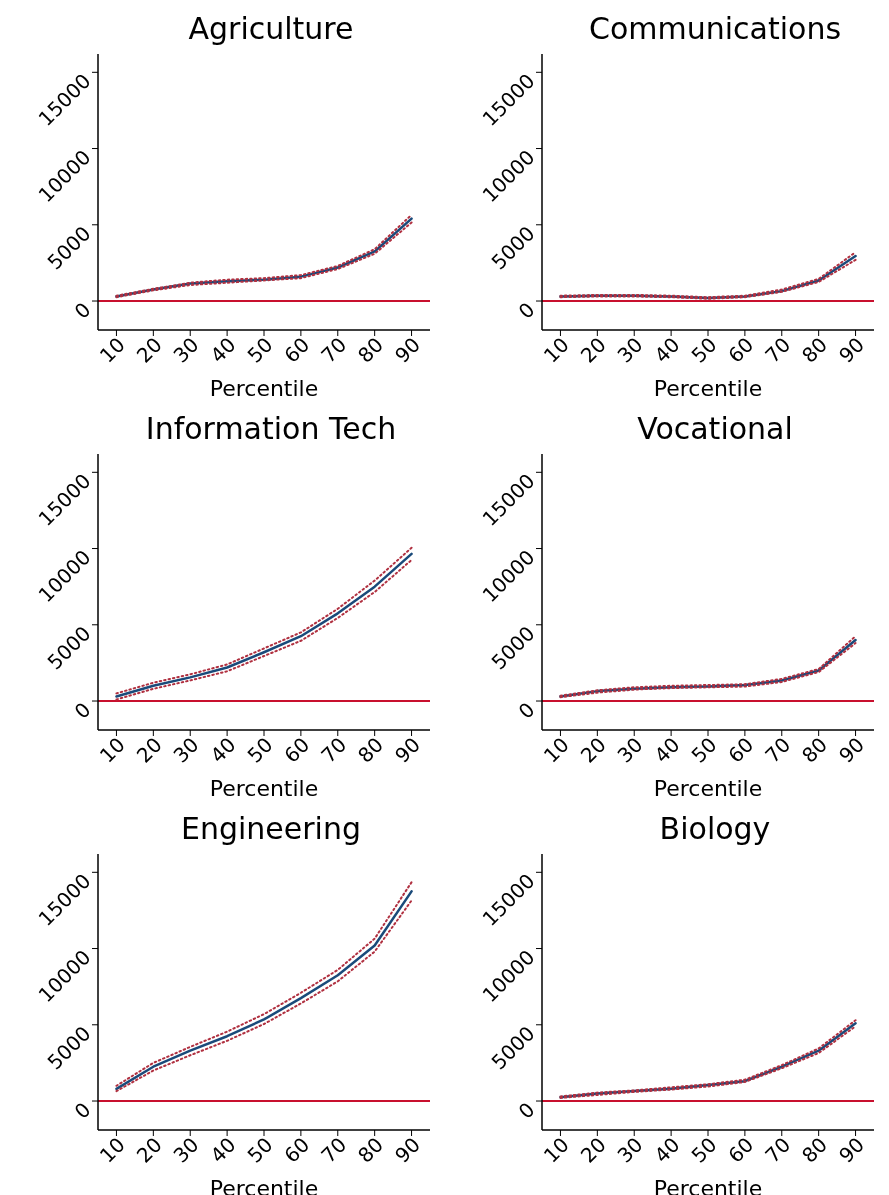 Image resolution: width=889 pixels, height=1195 pixels. What do you see at coordinates (715, 429) in the screenshot?
I see `chart-title: Vocational` at bounding box center [715, 429].